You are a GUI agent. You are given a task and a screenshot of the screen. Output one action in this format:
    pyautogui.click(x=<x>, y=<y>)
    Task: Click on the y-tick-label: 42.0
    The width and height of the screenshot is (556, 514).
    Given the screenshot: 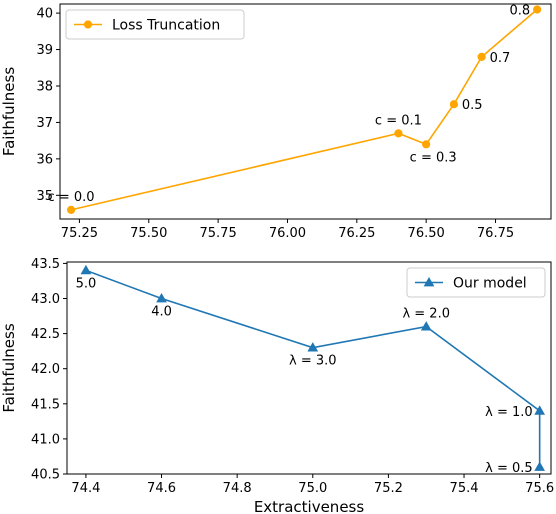 What is the action you would take?
    pyautogui.click(x=45, y=369)
    